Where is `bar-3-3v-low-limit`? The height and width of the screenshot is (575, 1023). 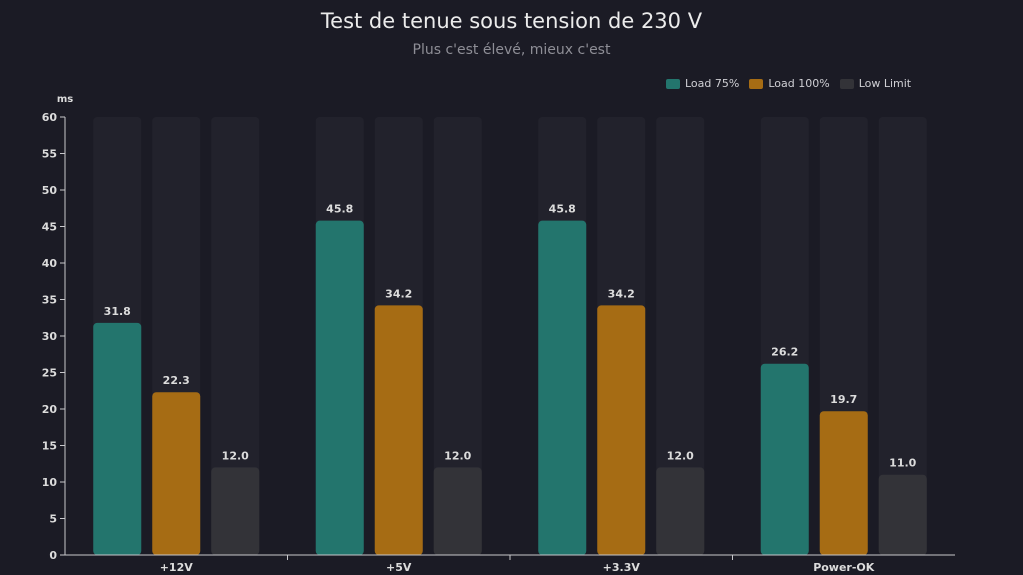 bar-3-3v-low-limit is located at coordinates (680, 511).